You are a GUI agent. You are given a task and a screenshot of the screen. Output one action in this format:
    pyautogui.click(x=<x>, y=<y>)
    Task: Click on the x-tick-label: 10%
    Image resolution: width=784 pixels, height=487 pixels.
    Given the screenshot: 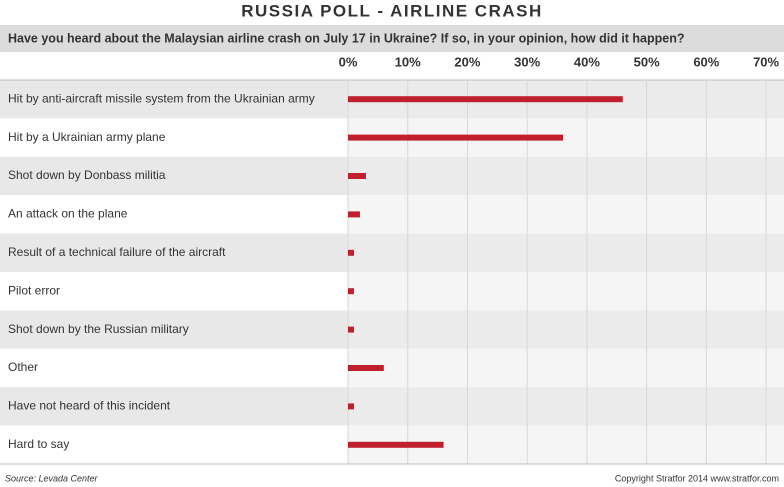 What is the action you would take?
    pyautogui.click(x=408, y=61)
    